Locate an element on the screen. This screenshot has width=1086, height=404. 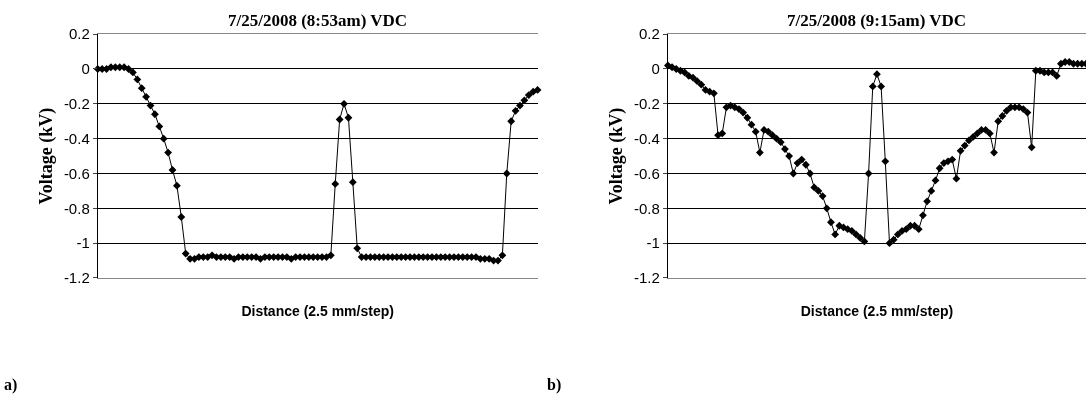
chart-title: 7/25/2008 (9:15am) VDC is located at coordinates (877, 20).